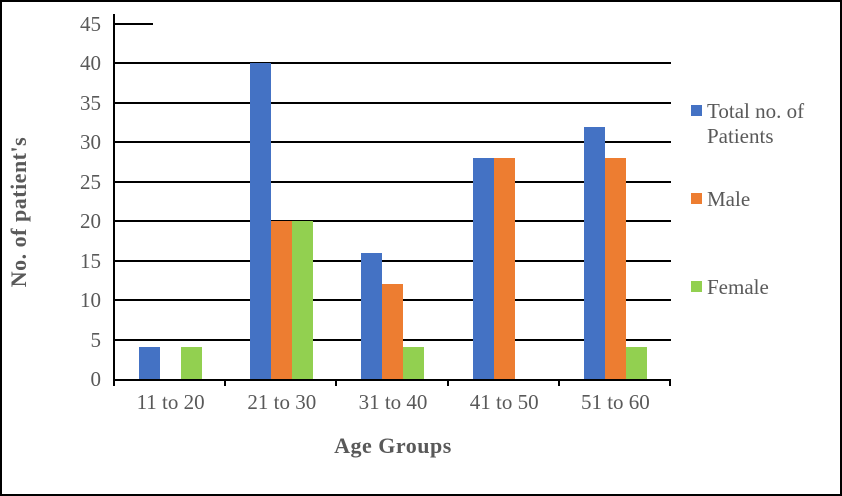 Image resolution: width=842 pixels, height=496 pixels. What do you see at coordinates (756, 123) in the screenshot?
I see `legend-label: Total no. of Patients` at bounding box center [756, 123].